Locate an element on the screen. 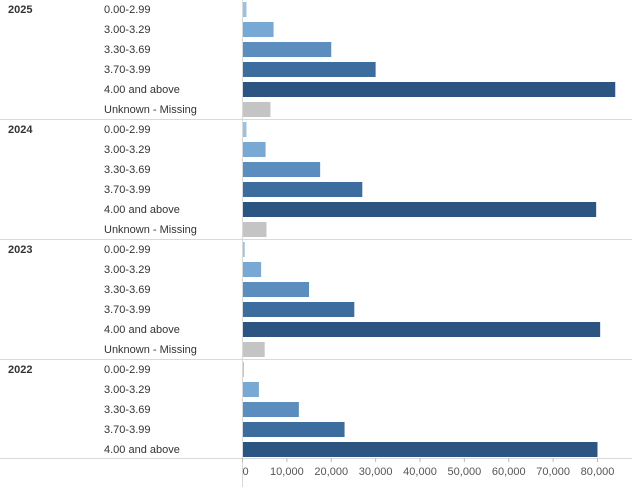  x-tick-label: 50,000 is located at coordinates (465, 472).